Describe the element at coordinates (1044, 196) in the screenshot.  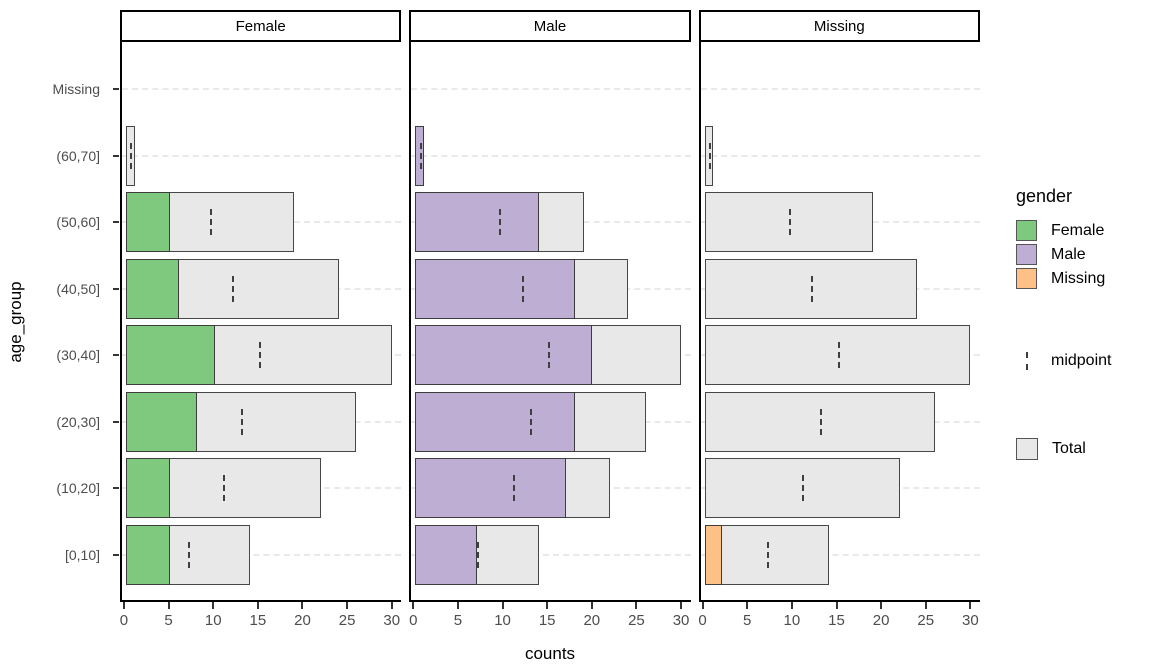
I see `legend-title: gender` at that location.